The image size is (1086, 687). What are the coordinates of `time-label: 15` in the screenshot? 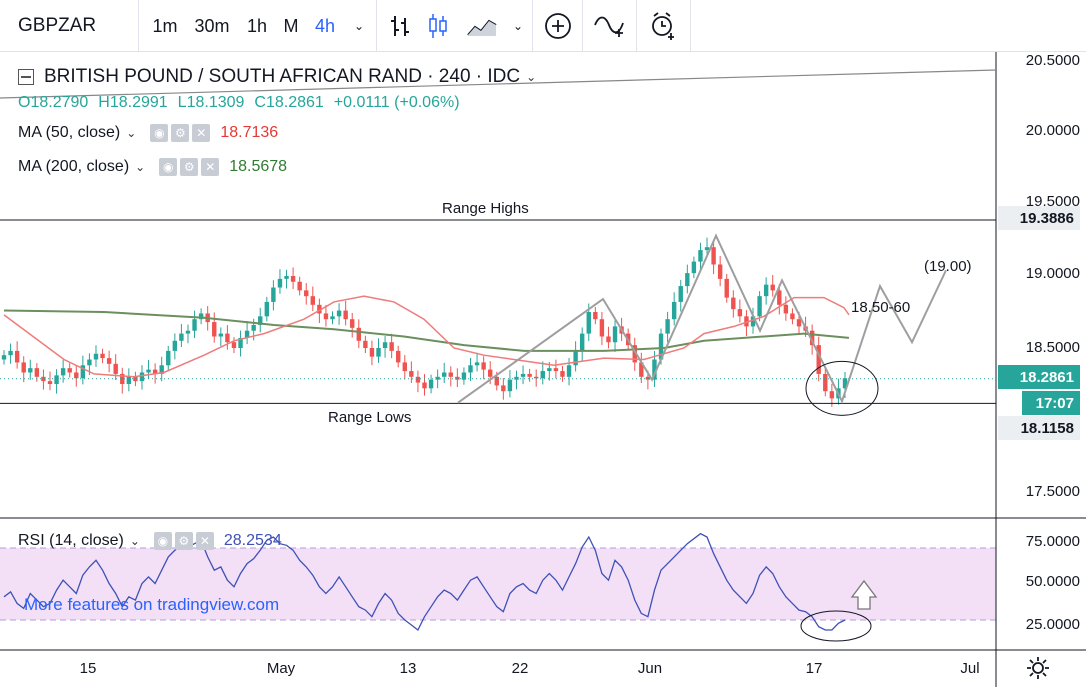 It's located at (88, 668).